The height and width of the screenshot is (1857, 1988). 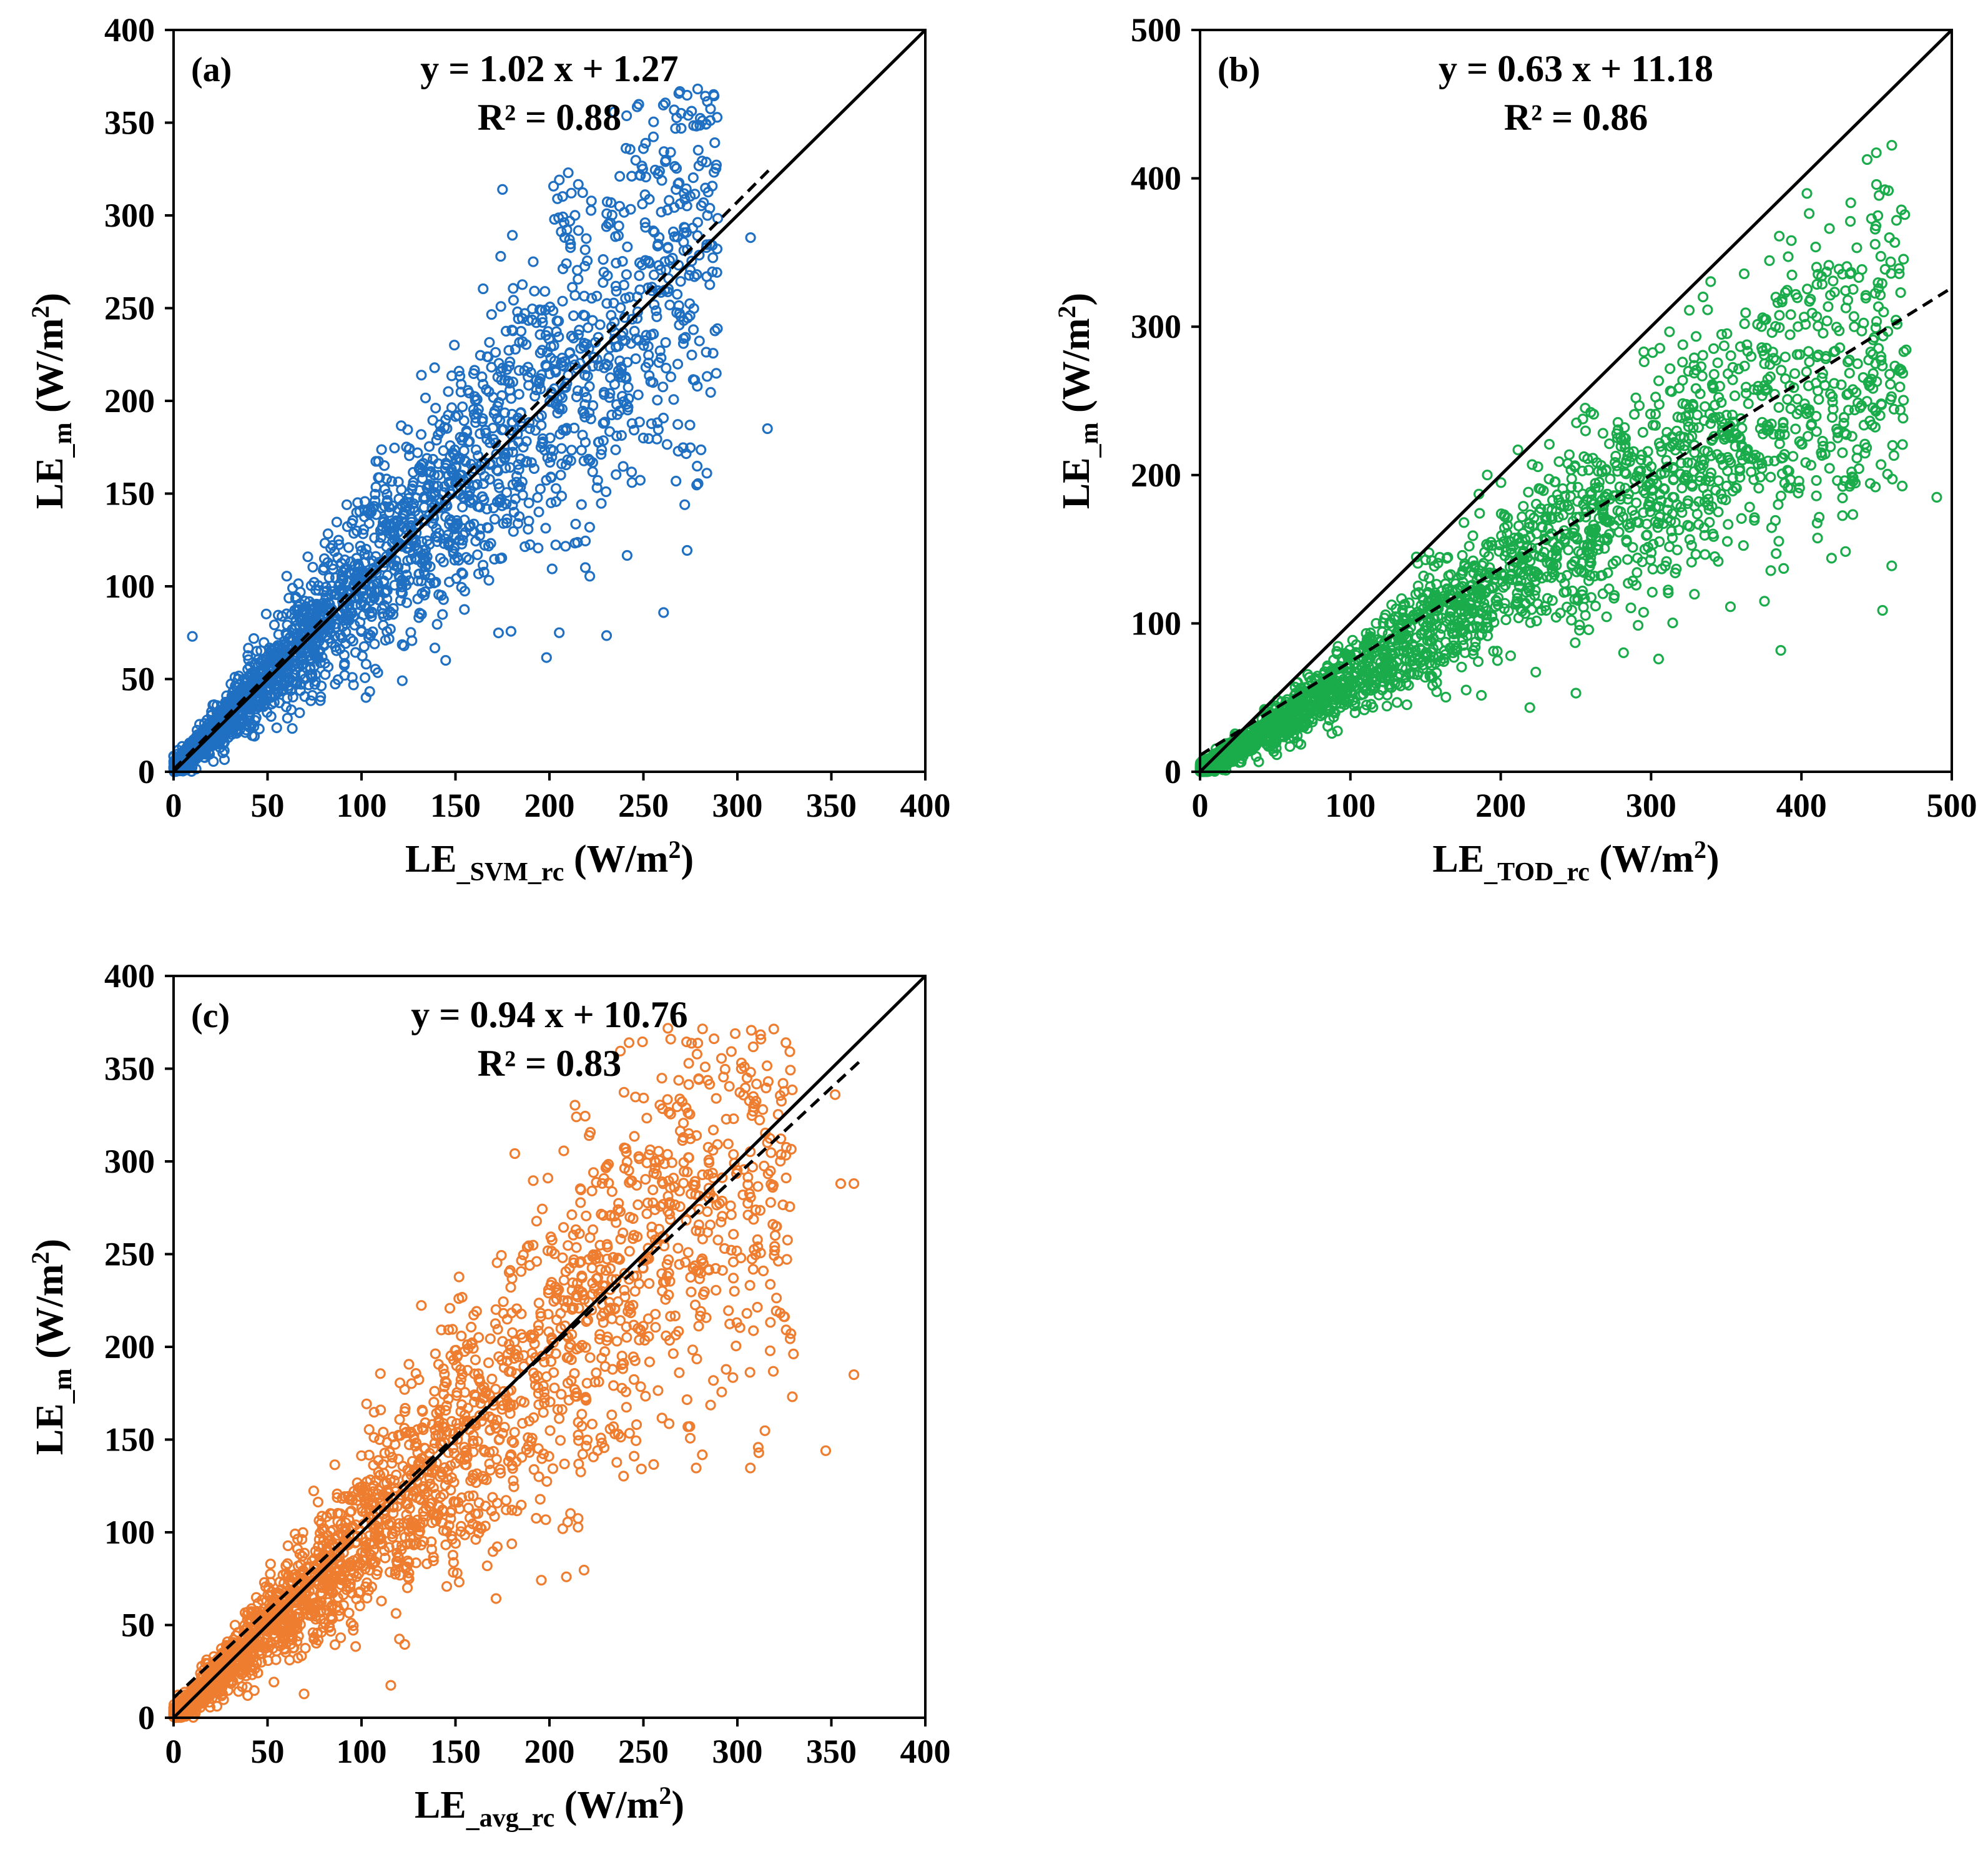 What do you see at coordinates (130, 215) in the screenshot?
I see `panel-a-y-tick-label: 300` at bounding box center [130, 215].